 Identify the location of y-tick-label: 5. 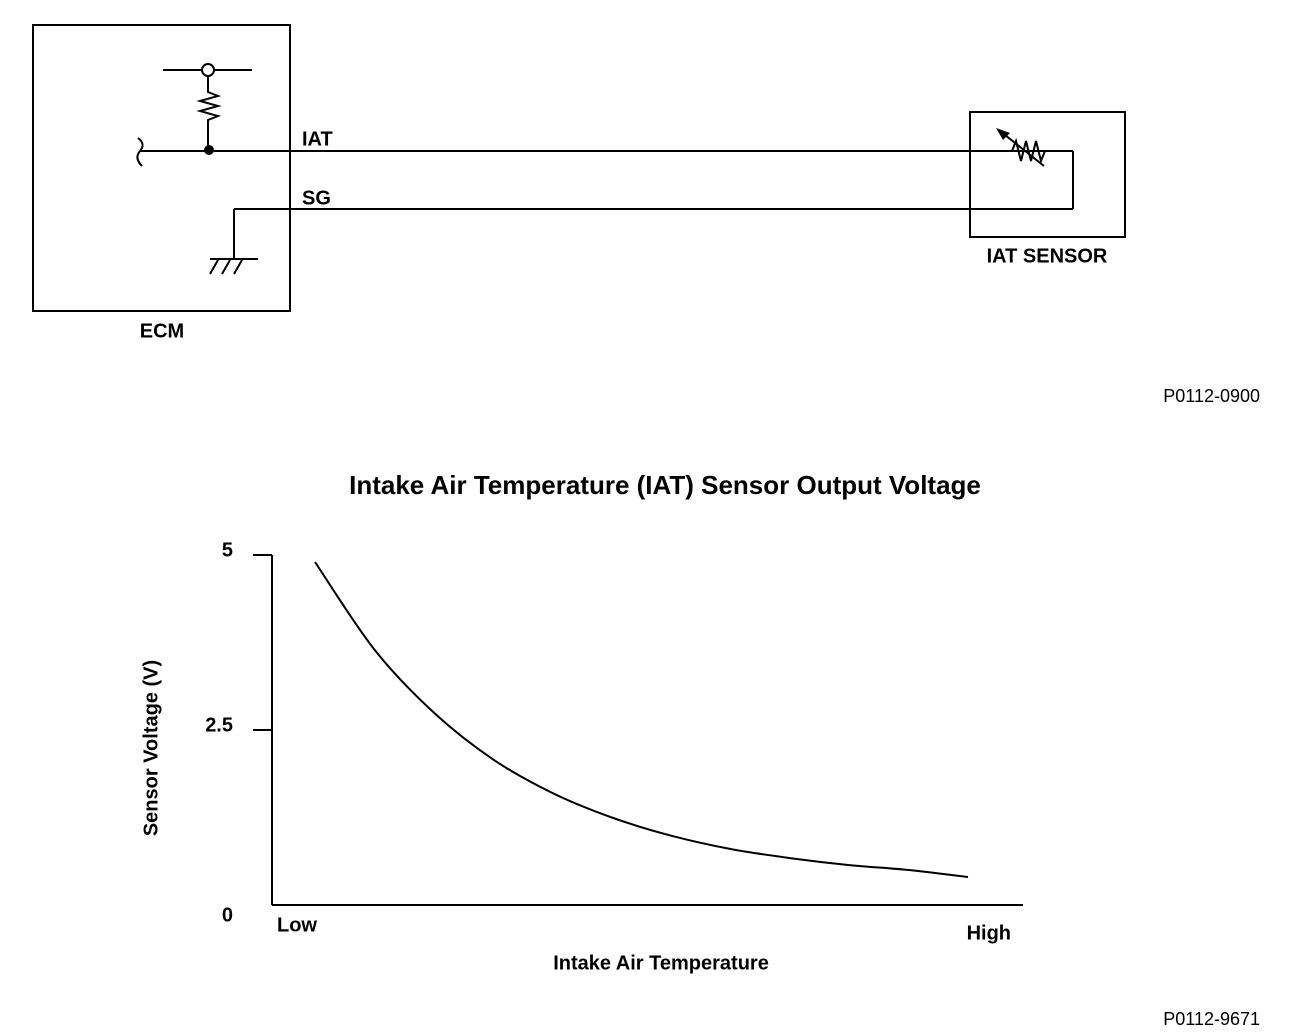
(227, 550).